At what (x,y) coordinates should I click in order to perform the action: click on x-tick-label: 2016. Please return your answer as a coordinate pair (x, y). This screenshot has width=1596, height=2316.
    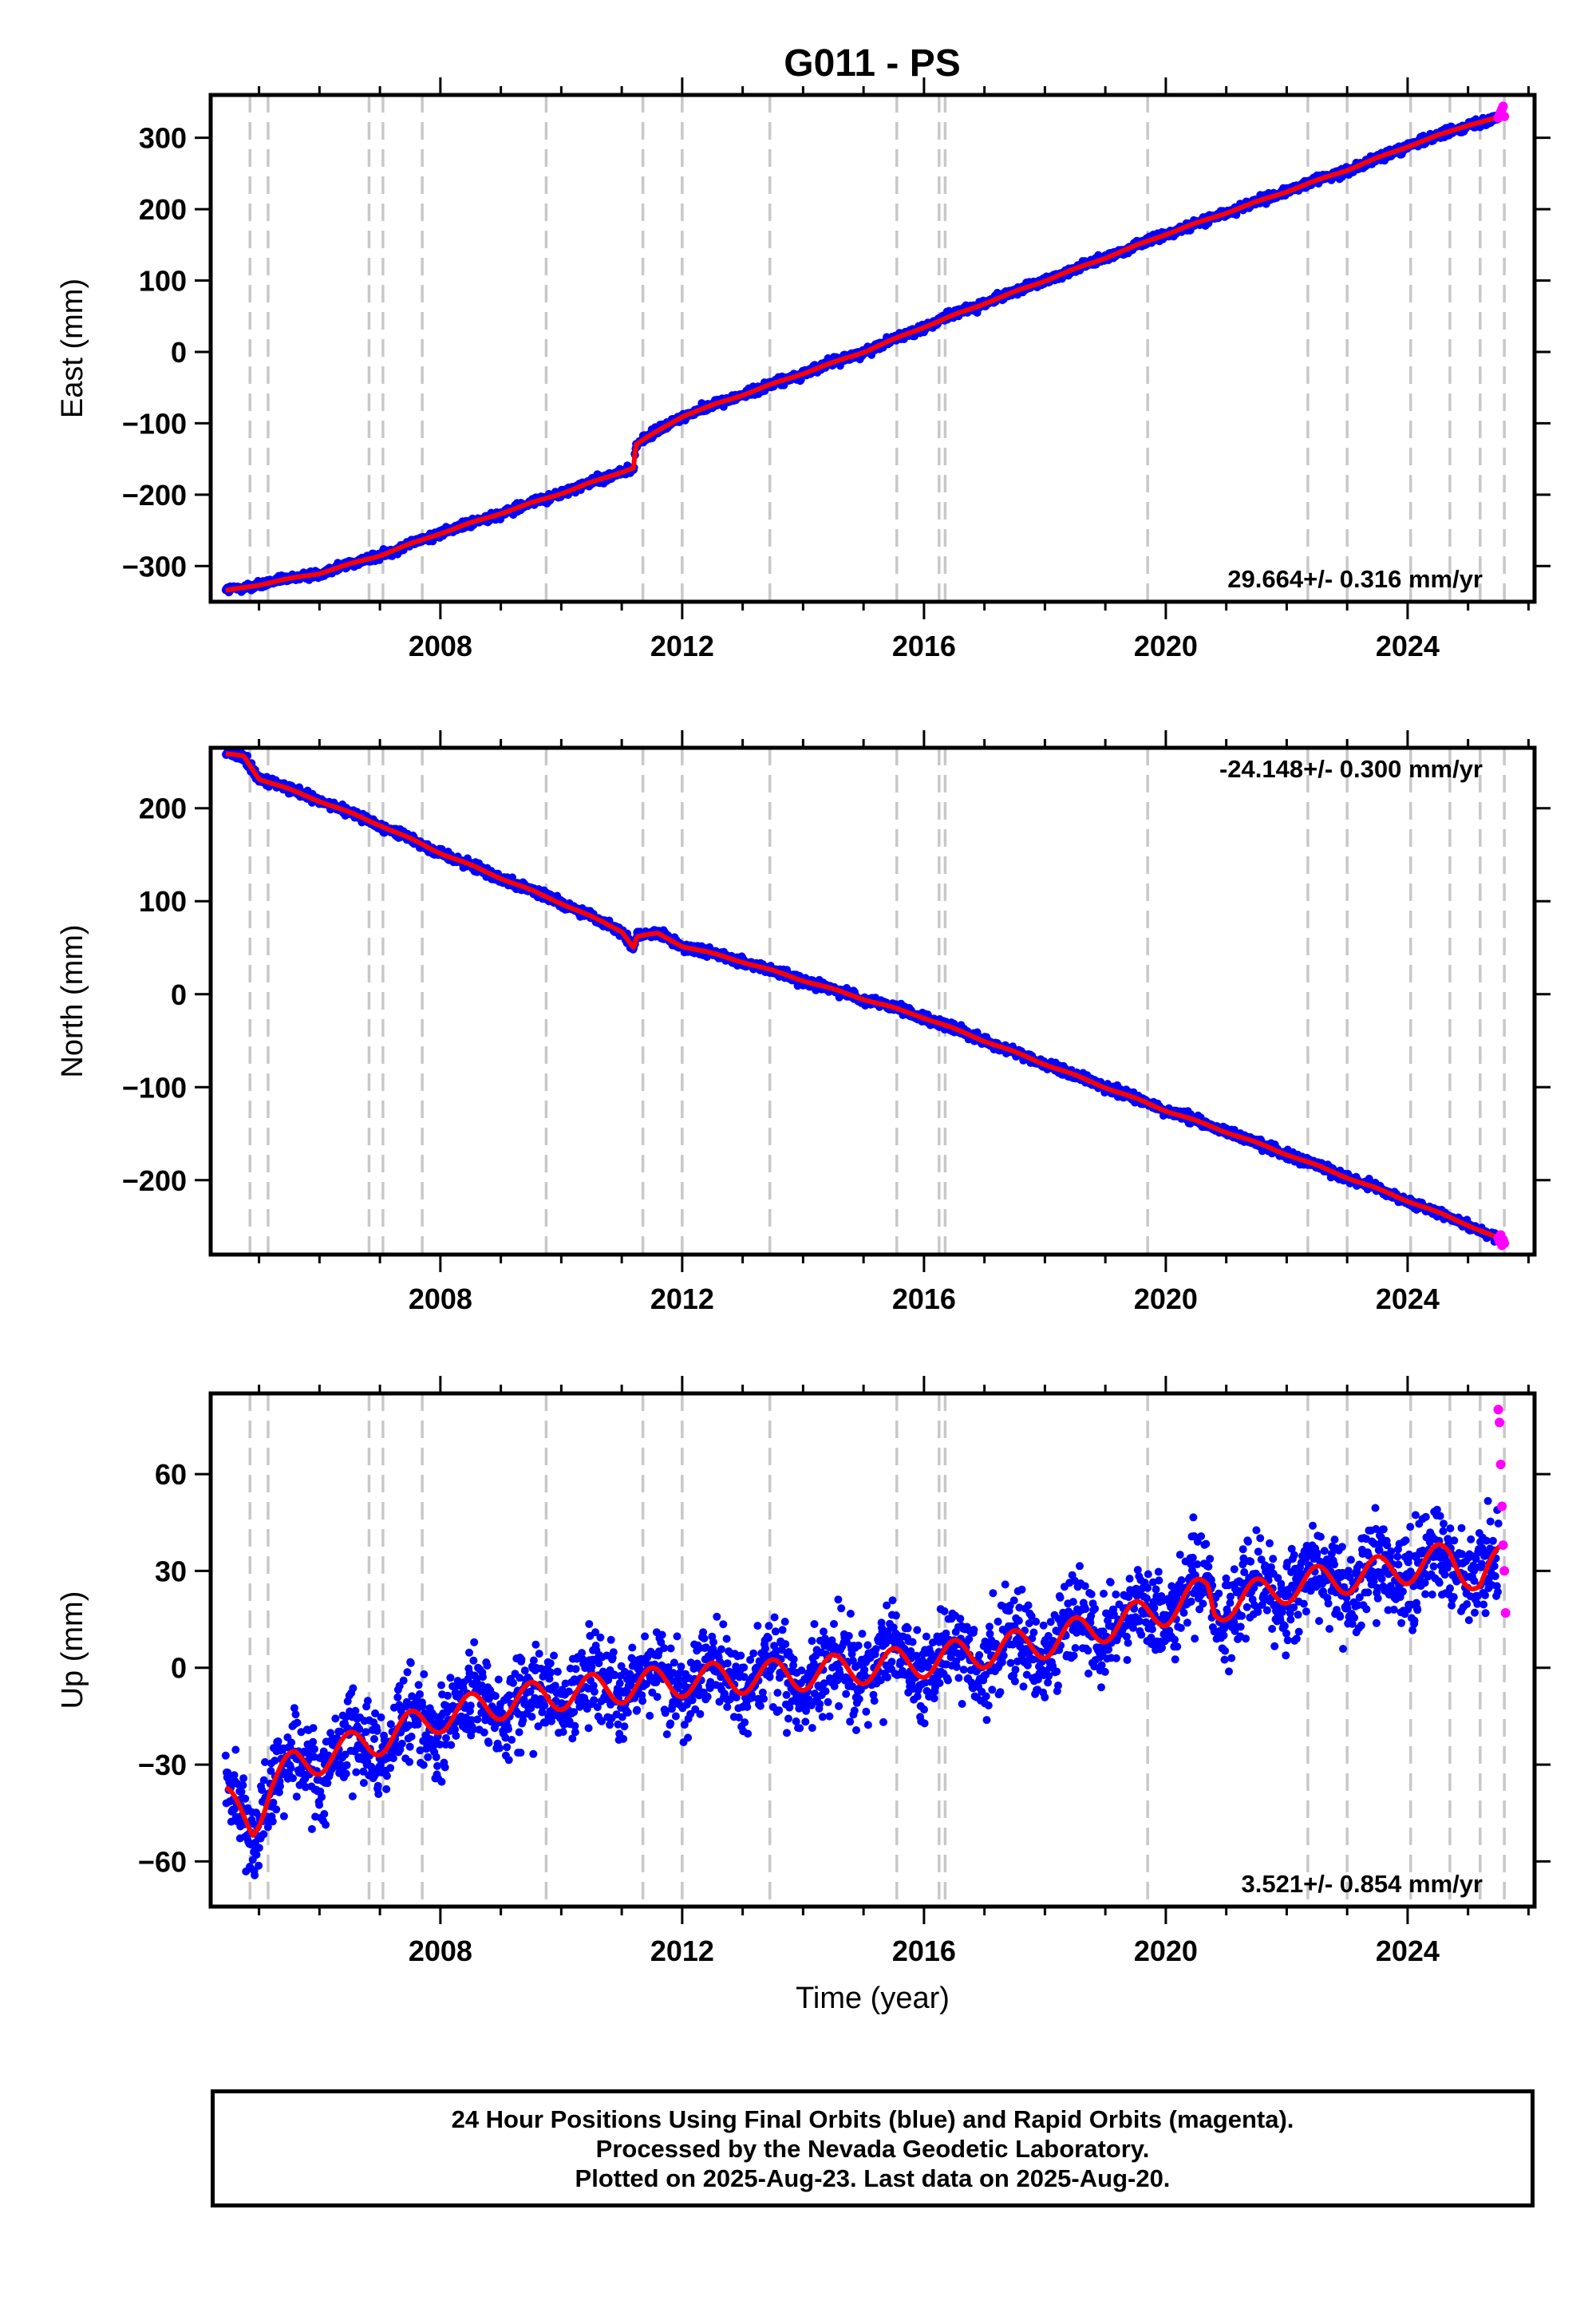
    Looking at the image, I should click on (924, 646).